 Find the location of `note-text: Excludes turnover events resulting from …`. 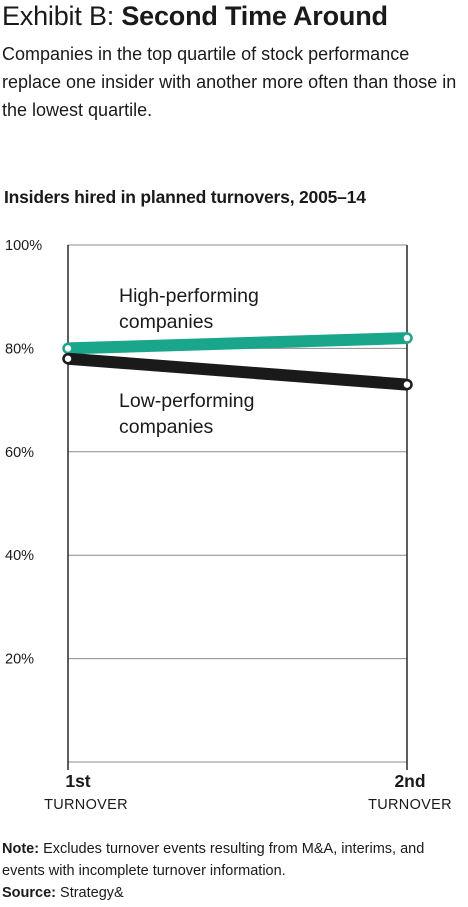

note-text: Excludes turnover events resulting from … is located at coordinates (213, 860).